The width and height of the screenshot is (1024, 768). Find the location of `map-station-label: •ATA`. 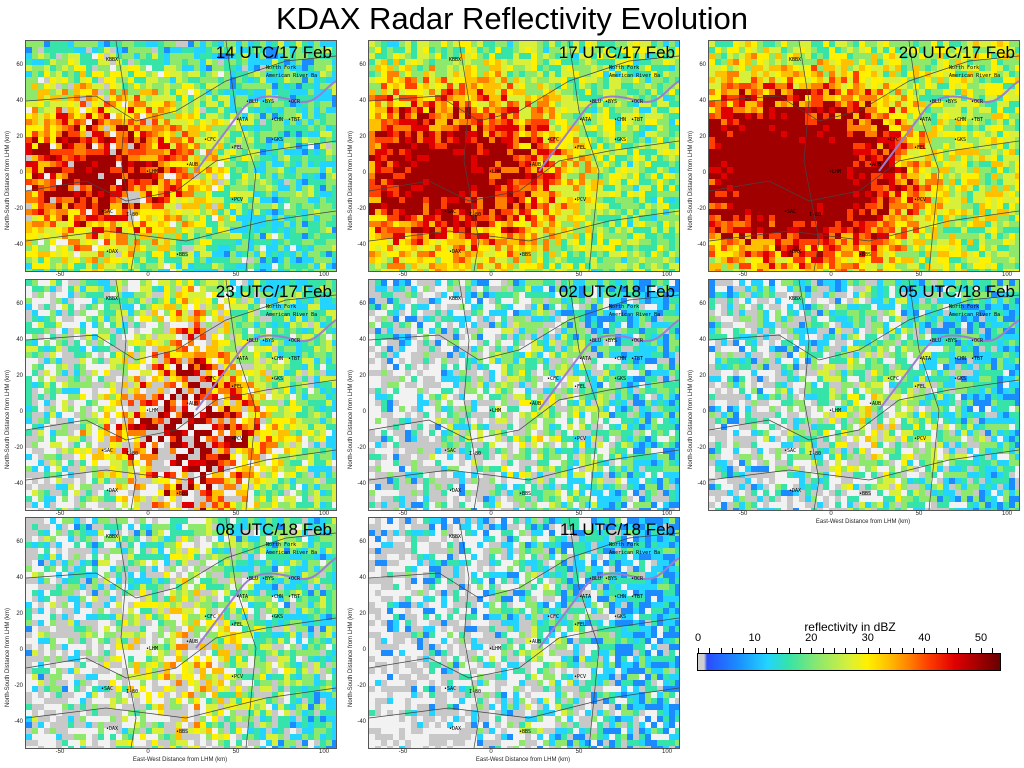

map-station-label: •ATA is located at coordinates (925, 120).